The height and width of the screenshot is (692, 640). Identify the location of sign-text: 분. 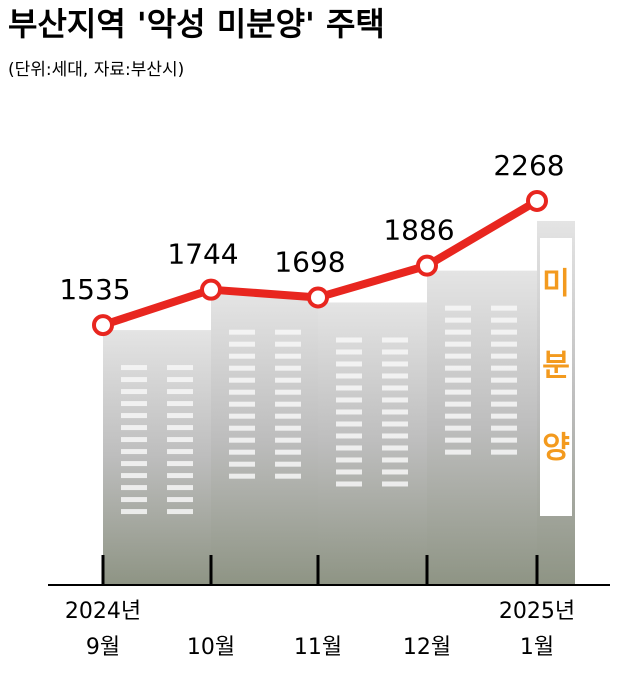
(556, 366).